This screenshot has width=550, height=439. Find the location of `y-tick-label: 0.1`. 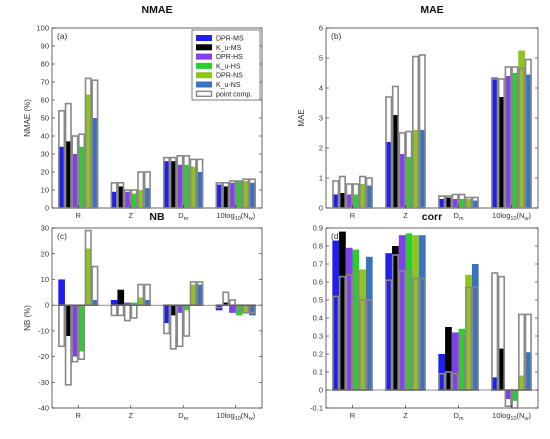

y-tick-label: 0.1 is located at coordinates (318, 372).